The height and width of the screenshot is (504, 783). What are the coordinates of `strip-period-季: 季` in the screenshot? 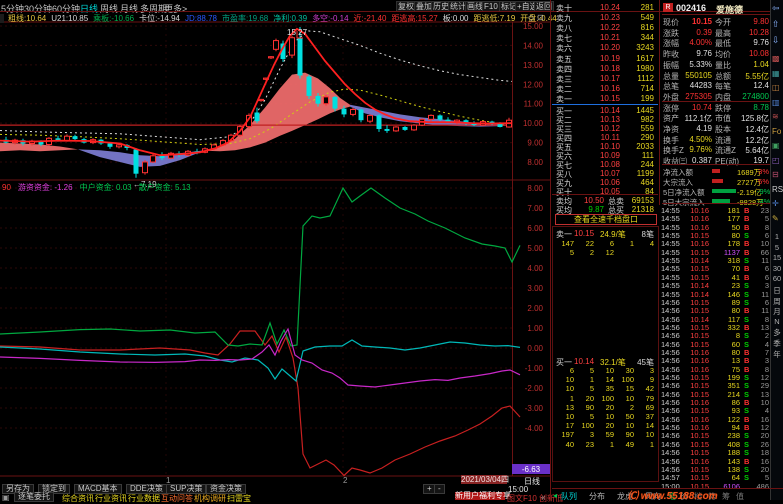 It's located at (777, 343).